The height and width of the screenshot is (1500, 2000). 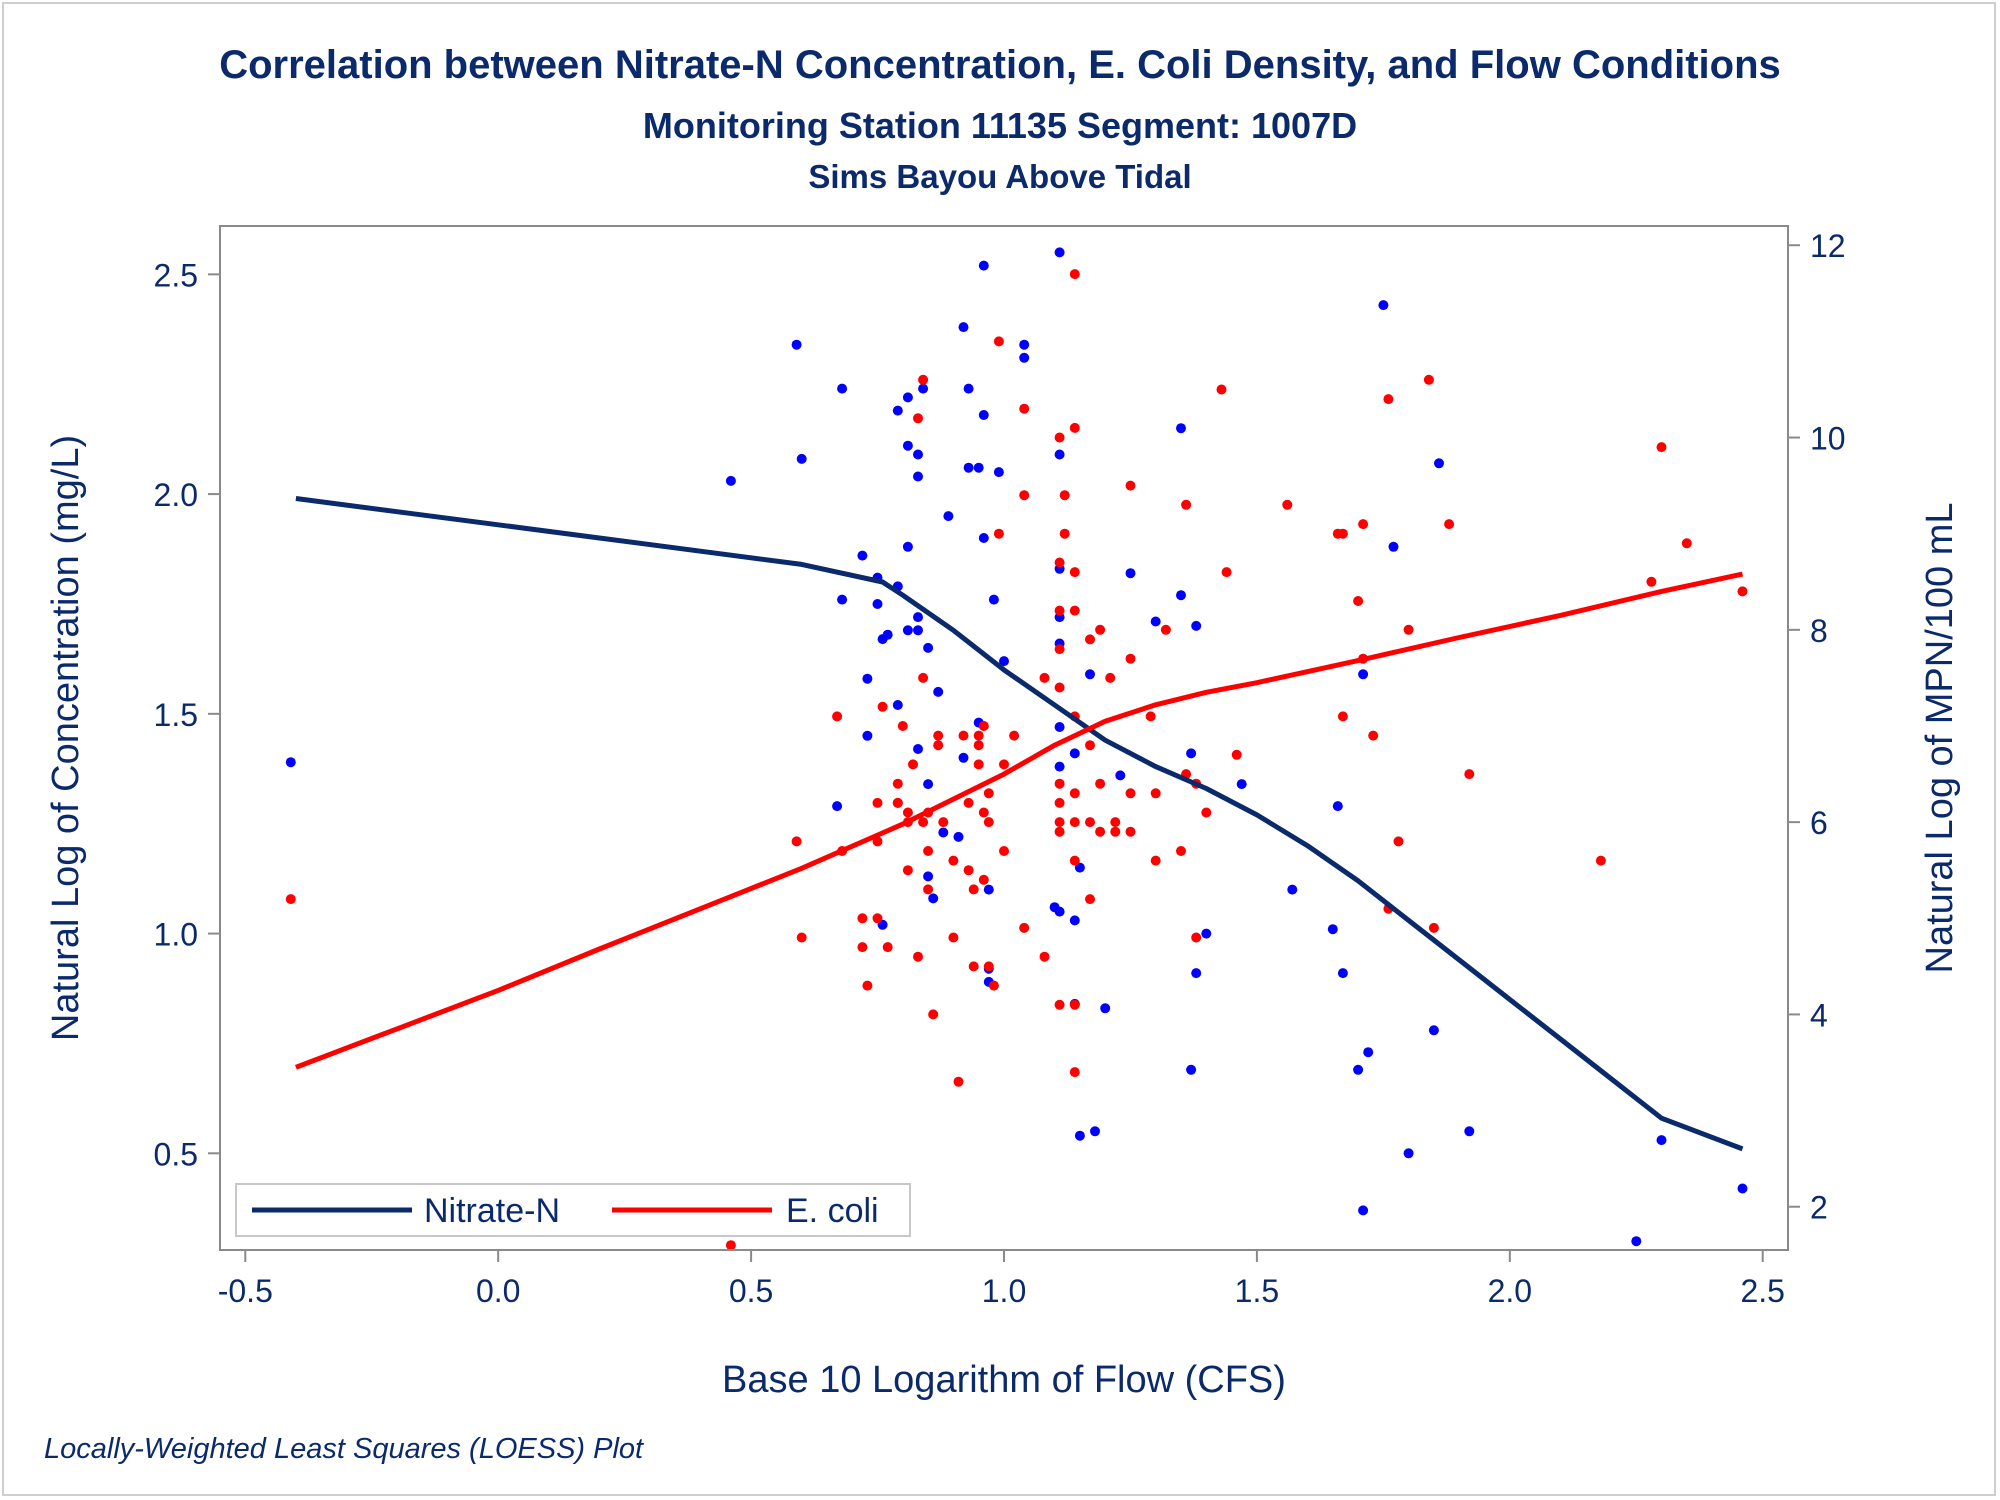 I want to click on x-tick-label: 1.0, so click(x=1004, y=1291).